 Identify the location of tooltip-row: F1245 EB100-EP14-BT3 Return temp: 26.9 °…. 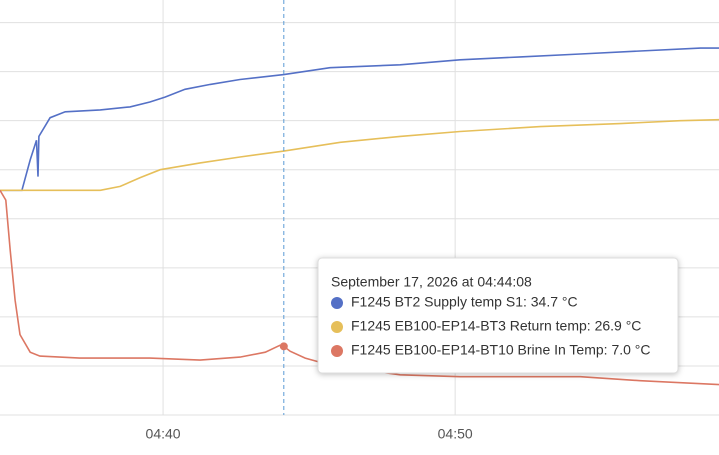
(496, 326).